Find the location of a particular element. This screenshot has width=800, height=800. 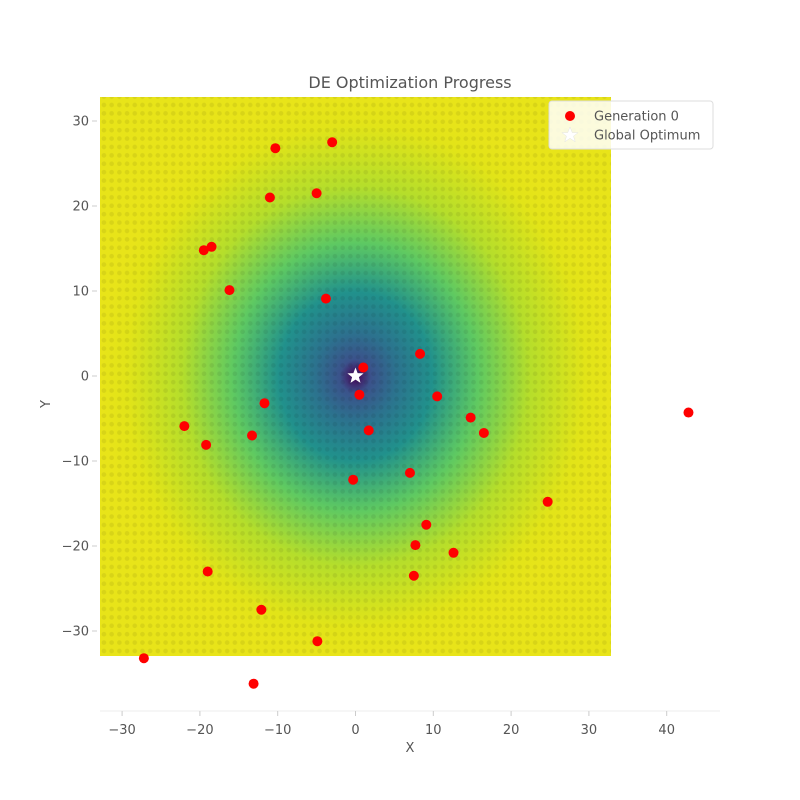

x-tick-label: −30 is located at coordinates (121, 730).